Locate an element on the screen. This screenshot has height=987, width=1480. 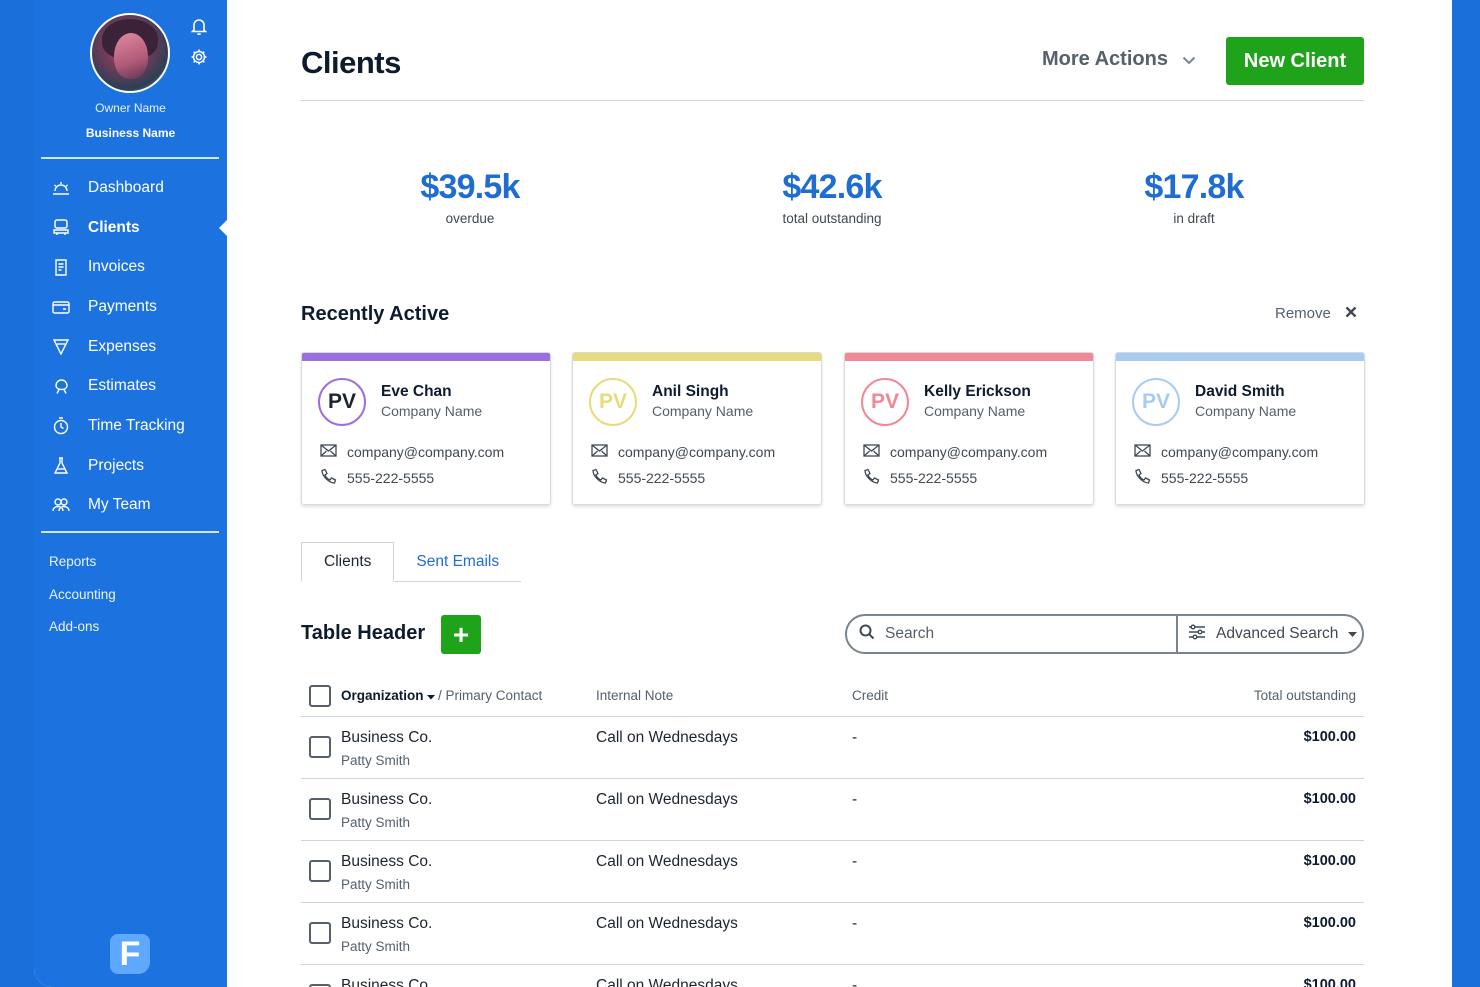
sidebar-item-payments: Payments is located at coordinates (130, 307).